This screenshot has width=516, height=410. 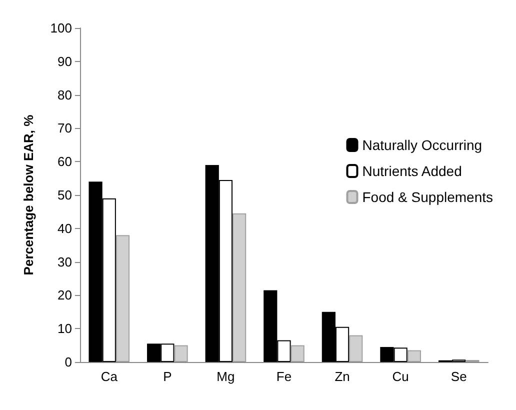 What do you see at coordinates (458, 376) in the screenshot?
I see `x-tick-label: Se` at bounding box center [458, 376].